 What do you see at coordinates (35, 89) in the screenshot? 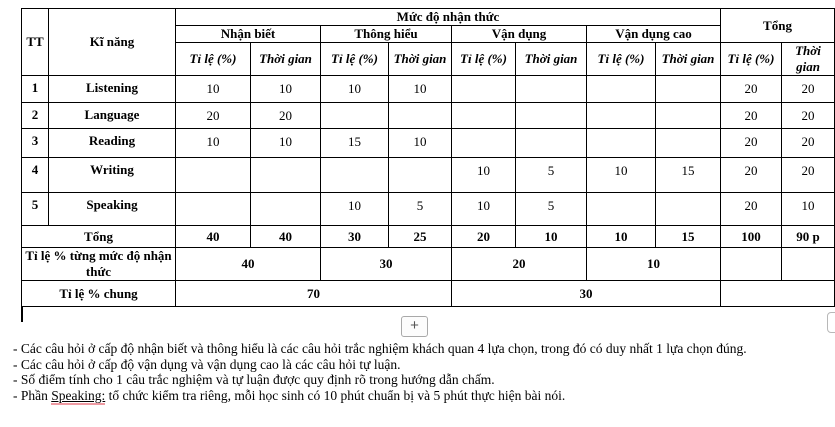
I see `row-number: 1` at bounding box center [35, 89].